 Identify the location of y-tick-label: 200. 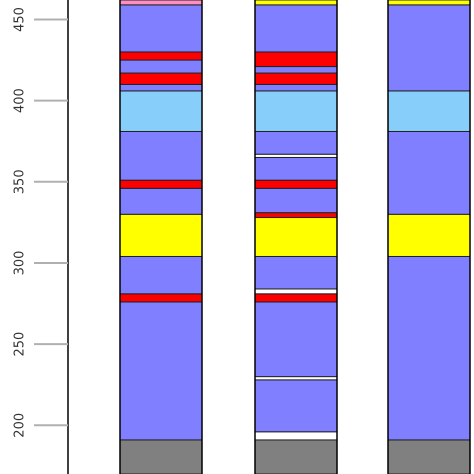
(20, 425).